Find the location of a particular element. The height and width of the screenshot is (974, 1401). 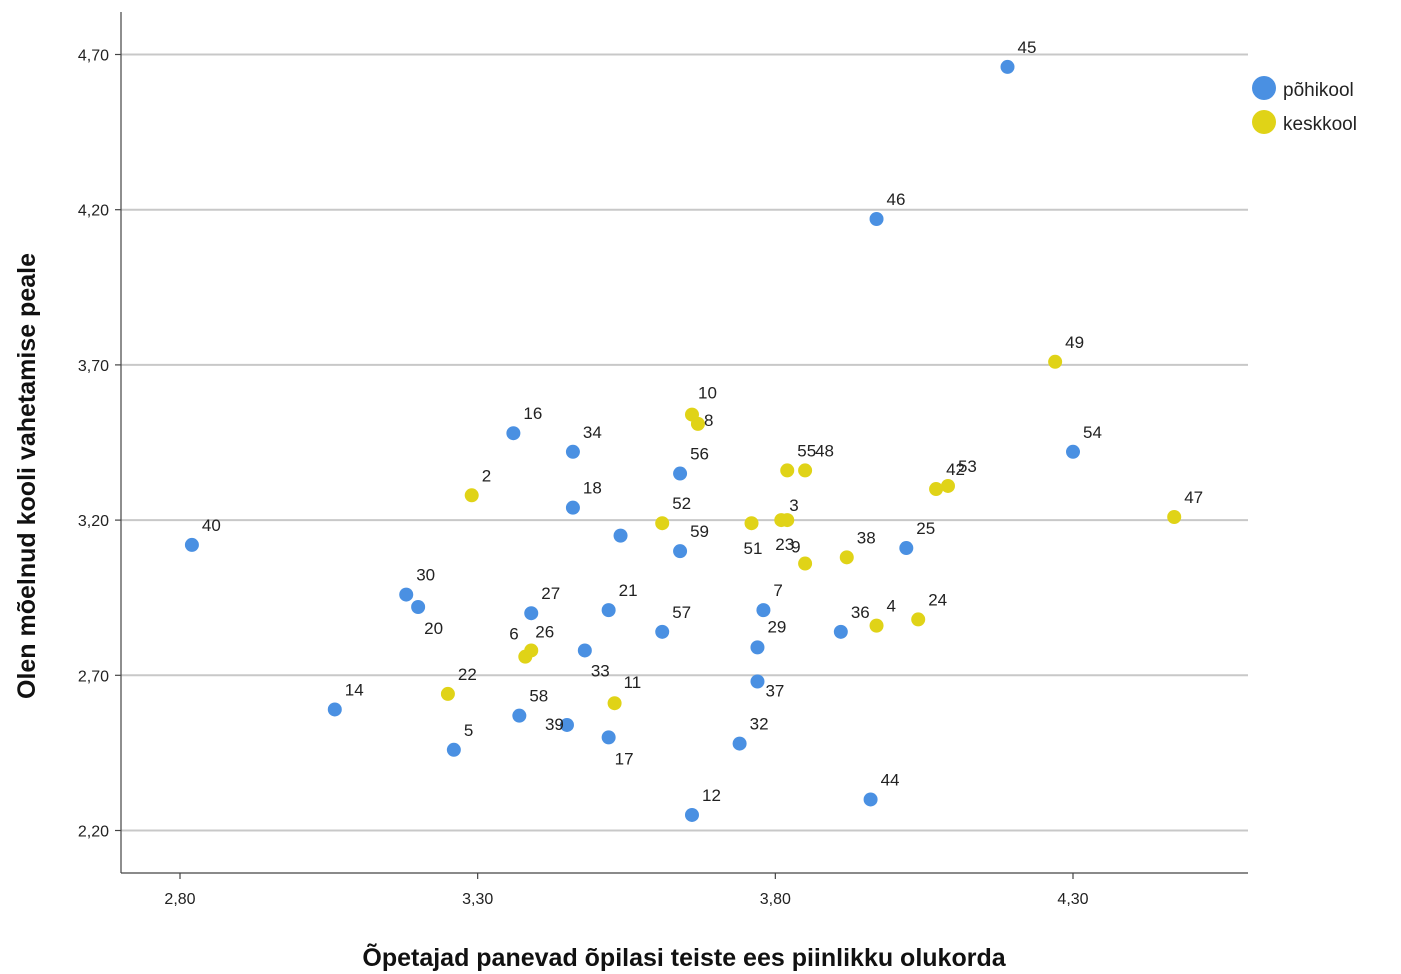

point-label: 23 is located at coordinates (784, 544).